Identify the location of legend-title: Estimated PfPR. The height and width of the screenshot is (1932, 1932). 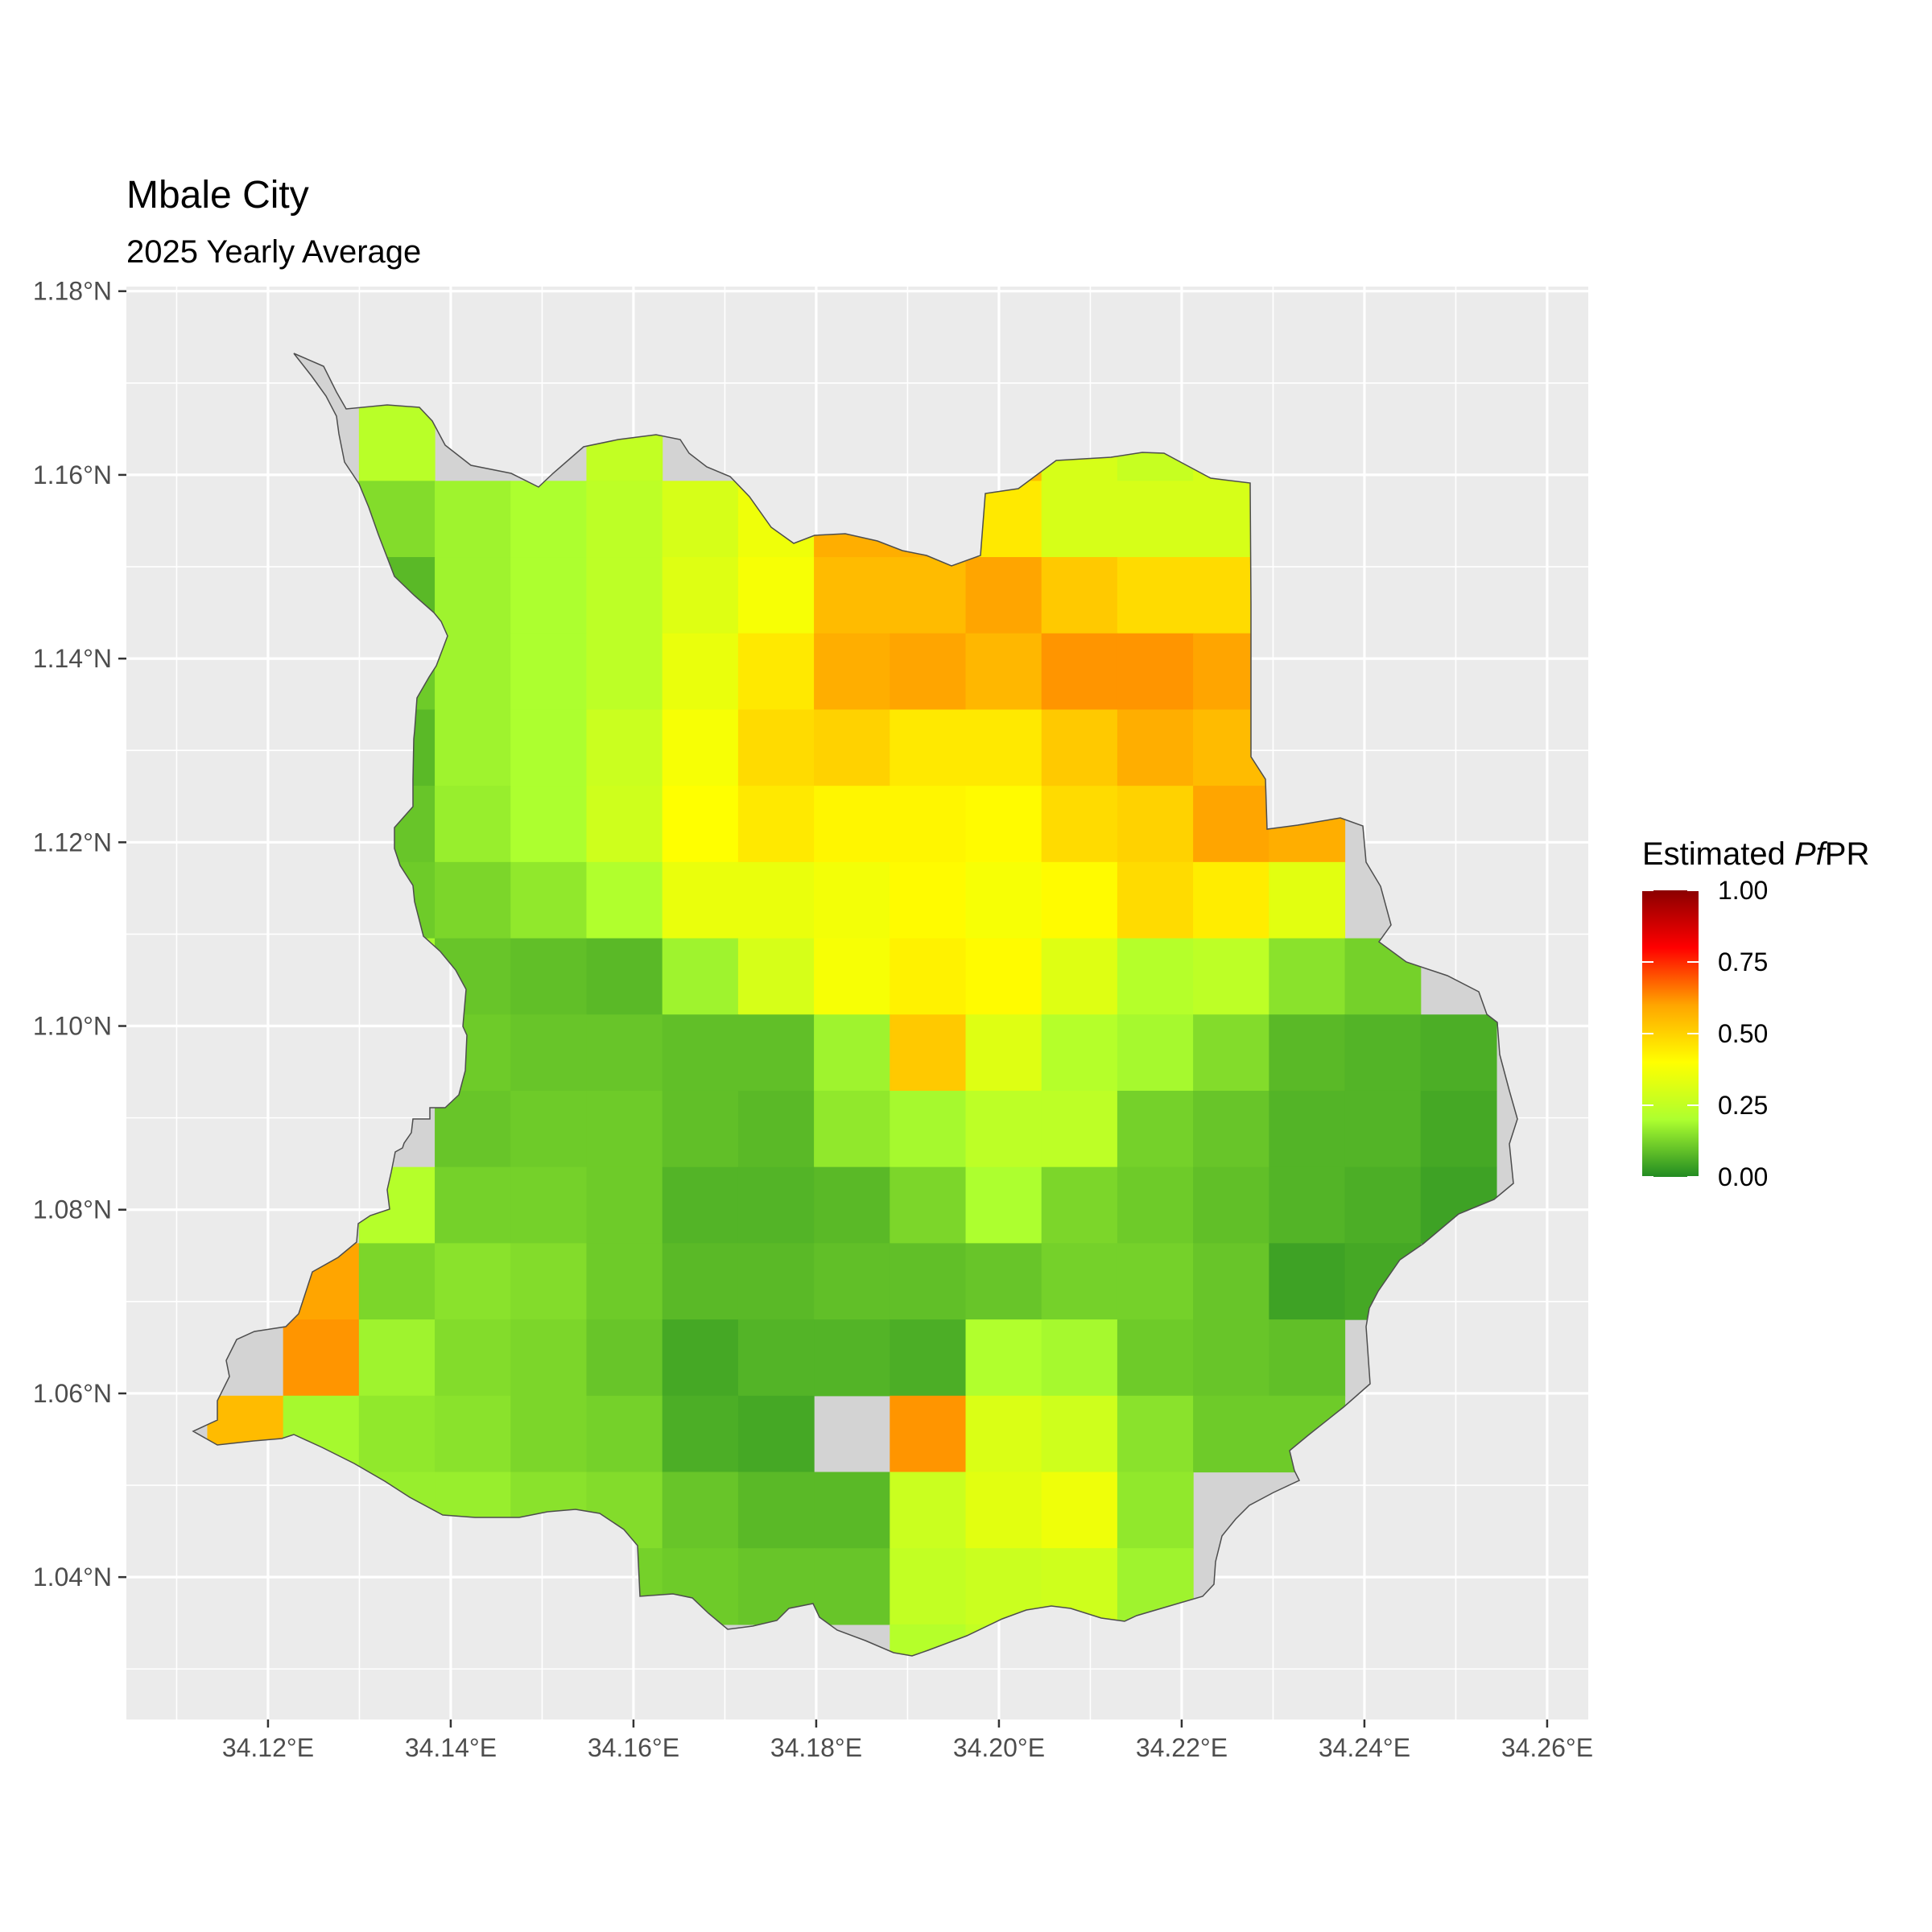
(1755, 854).